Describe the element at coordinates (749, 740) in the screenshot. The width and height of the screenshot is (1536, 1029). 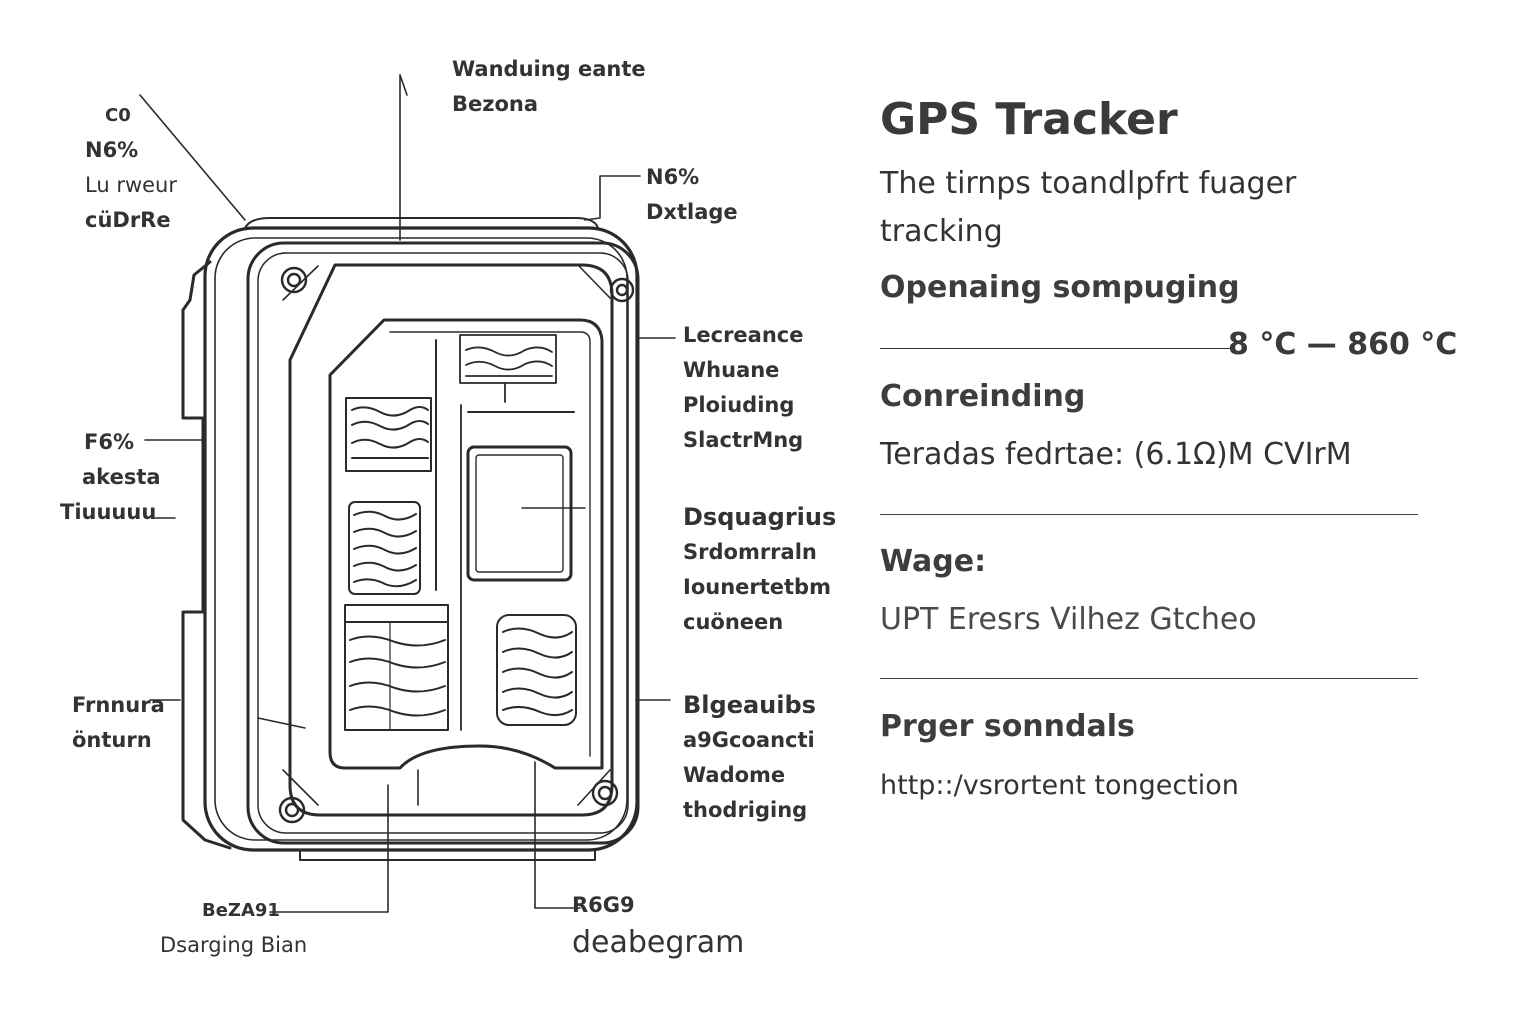
I see `callout-text: a9Gcoancti` at that location.